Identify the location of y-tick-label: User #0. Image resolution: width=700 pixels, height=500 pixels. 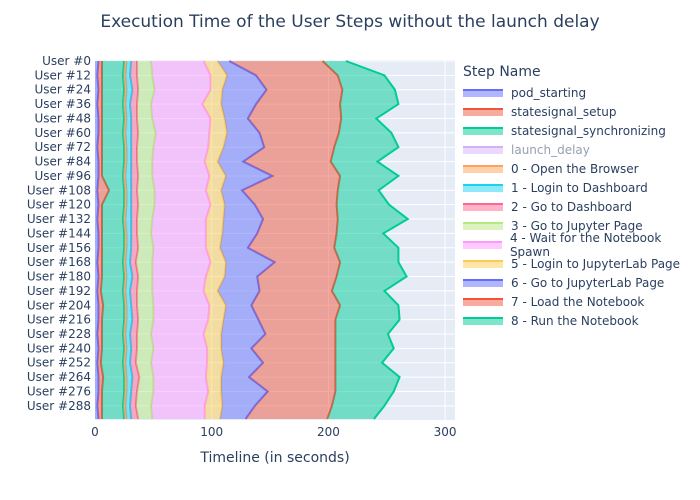
(66, 61).